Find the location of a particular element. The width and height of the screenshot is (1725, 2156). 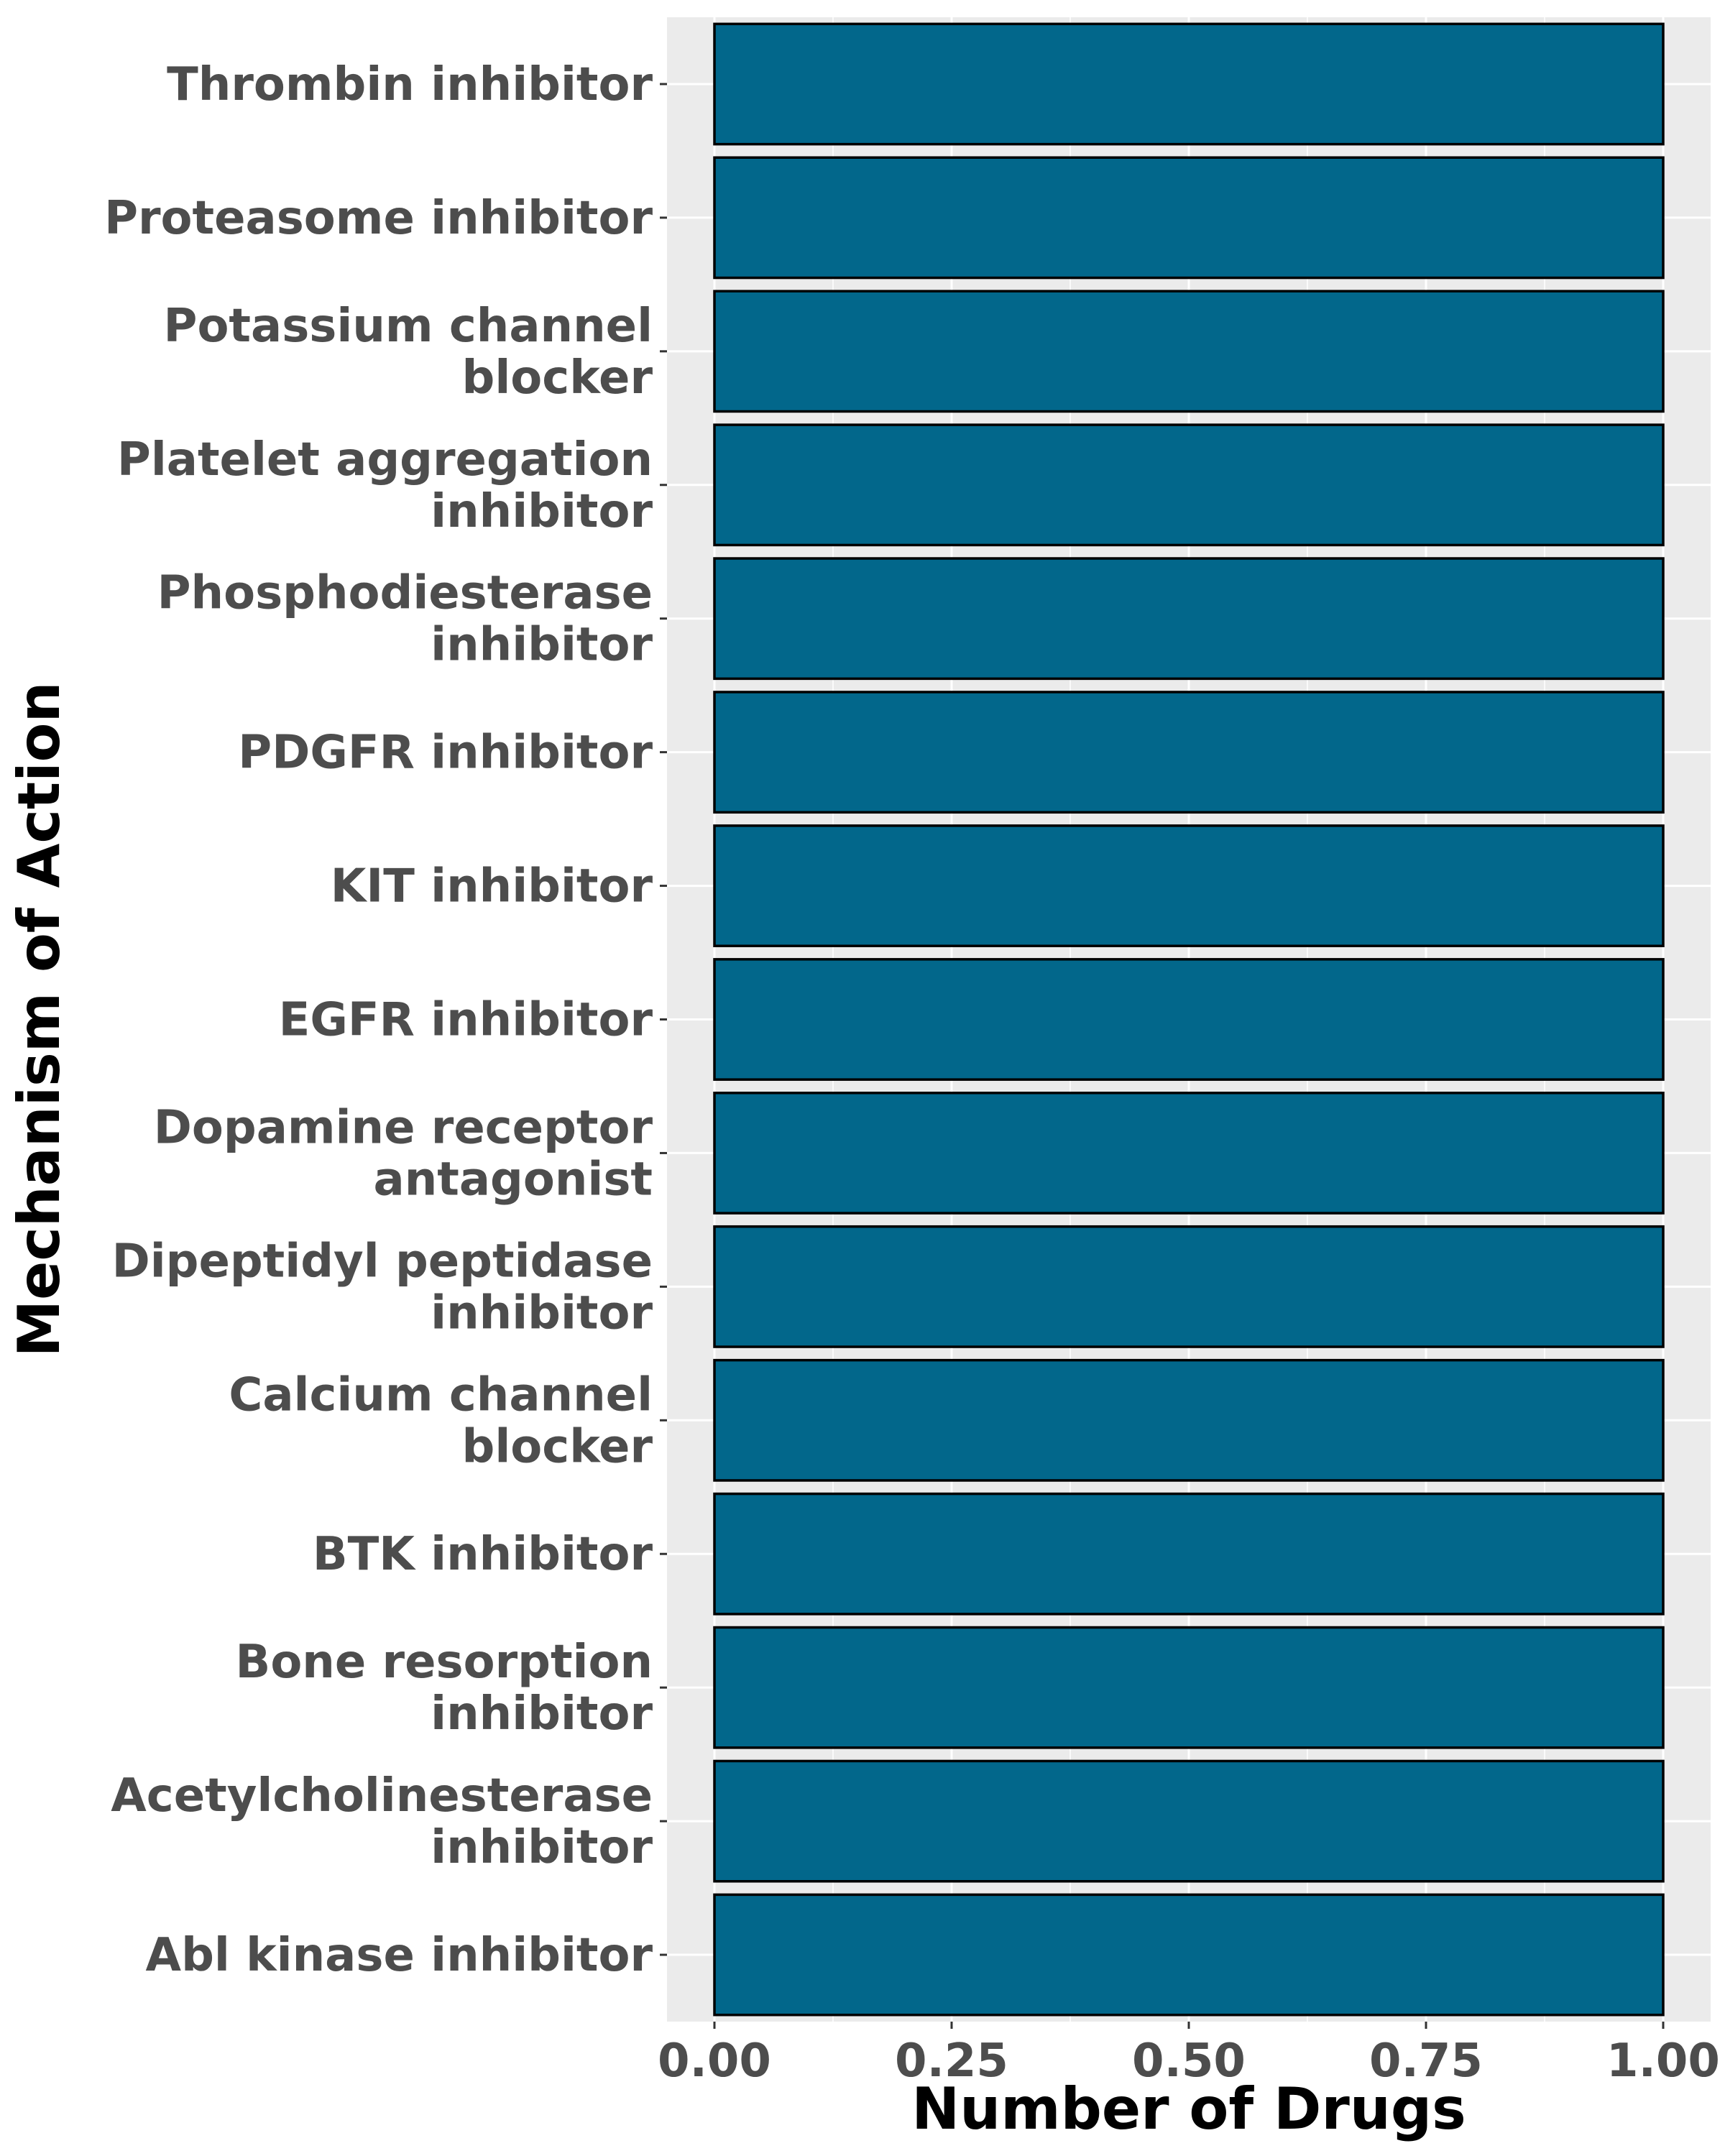

x-tick-label: 0.50 is located at coordinates (1189, 2062).